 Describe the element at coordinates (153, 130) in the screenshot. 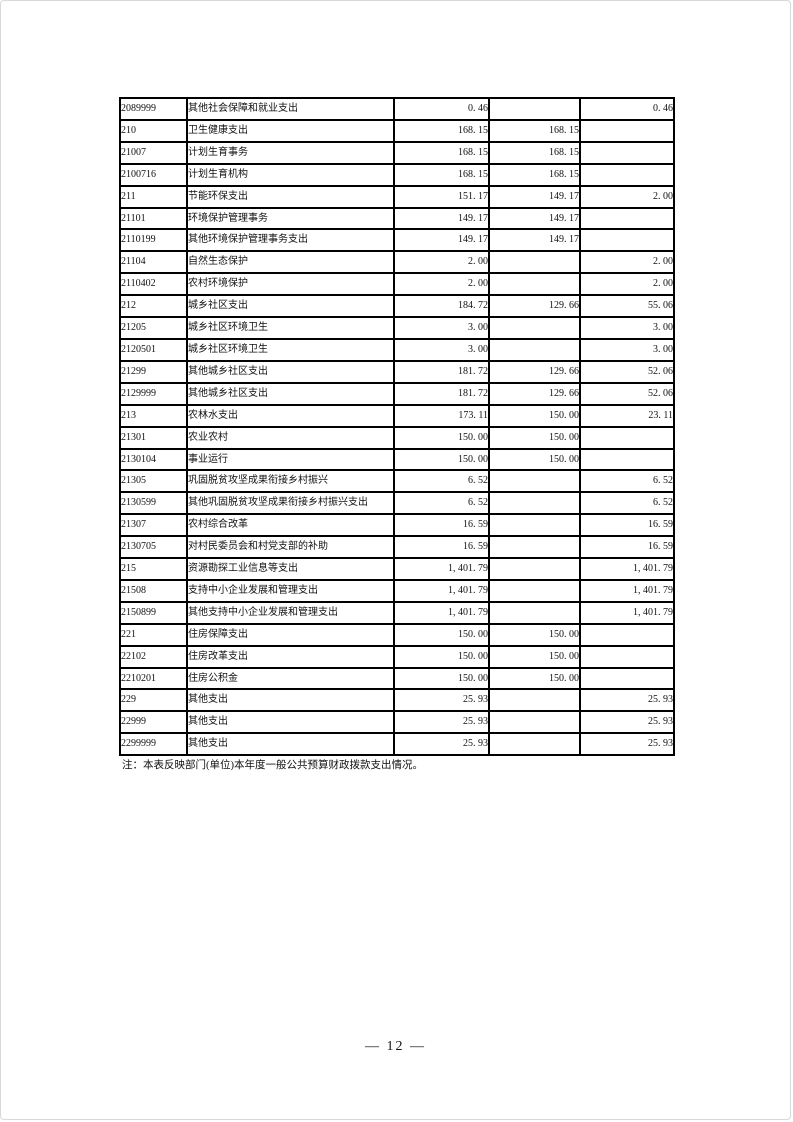

I see `code-cell: 210` at that location.